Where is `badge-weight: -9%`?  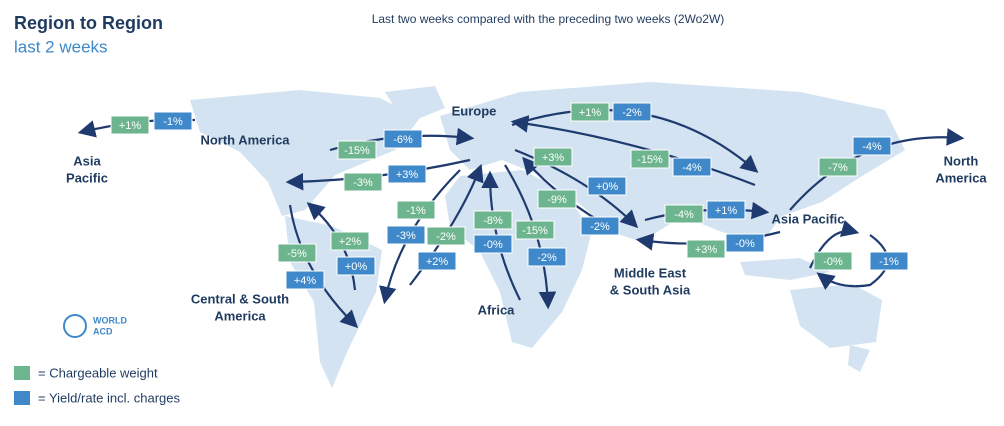 badge-weight: -9% is located at coordinates (557, 200).